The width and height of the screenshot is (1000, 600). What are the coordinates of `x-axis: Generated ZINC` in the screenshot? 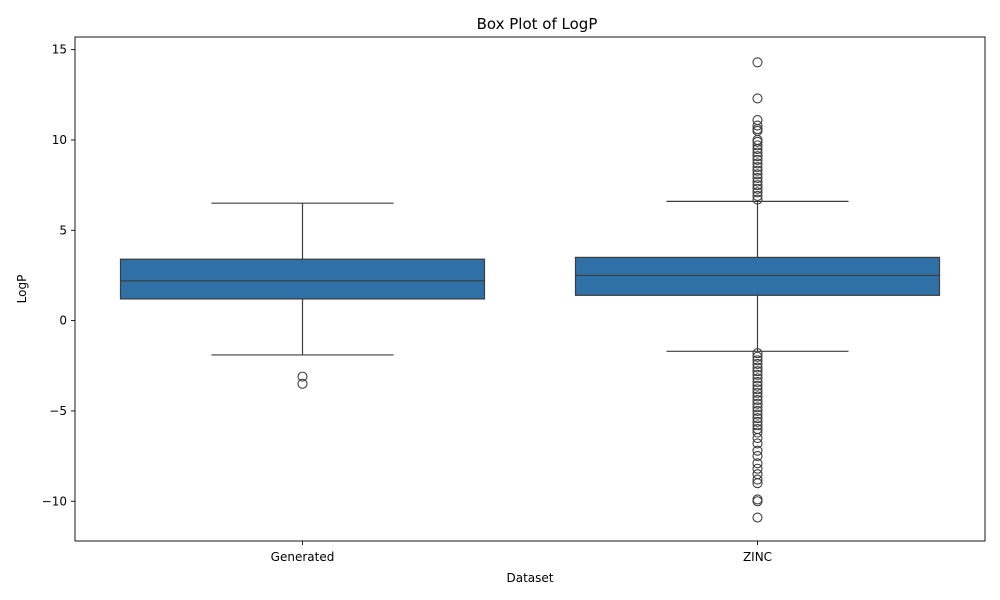 It's located at (521, 552).